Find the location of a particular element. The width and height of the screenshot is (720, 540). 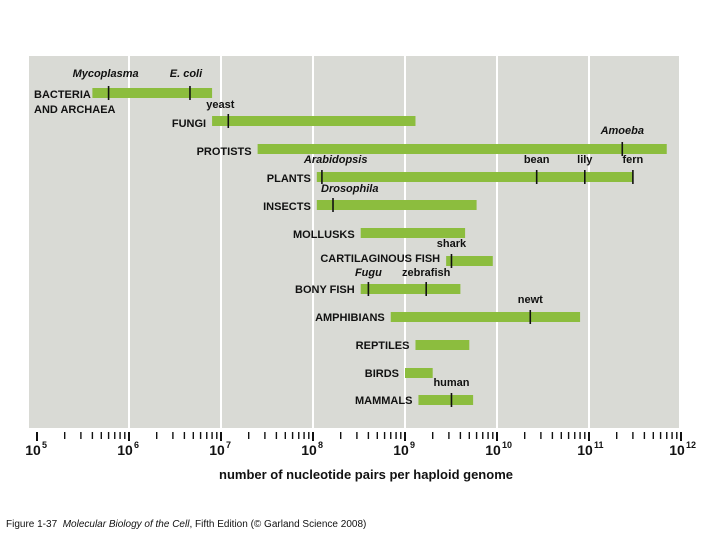

group-label-5-0: MOLLUSKS is located at coordinates (324, 235).